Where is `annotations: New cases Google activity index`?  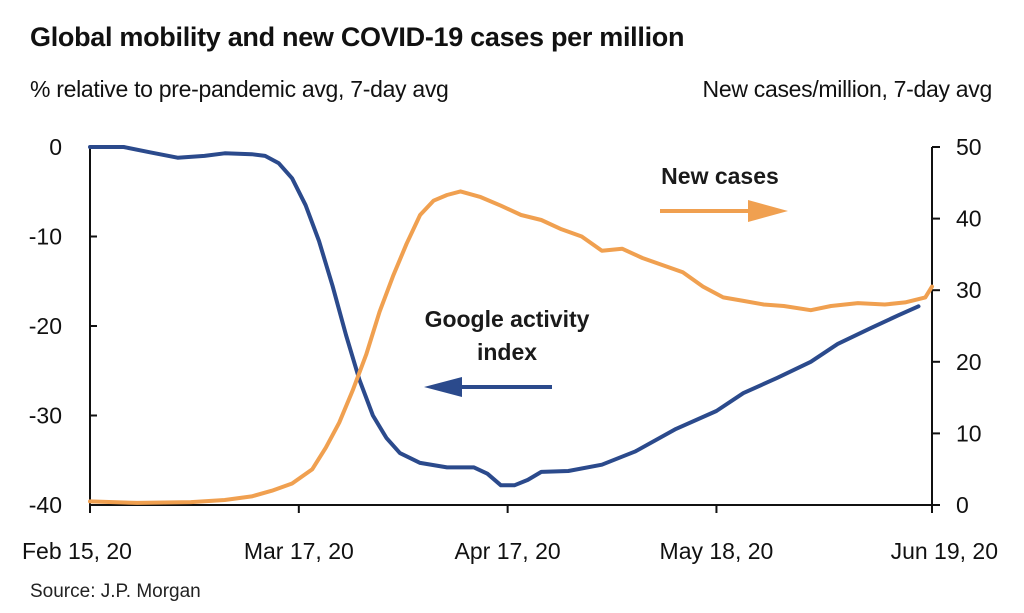
annotations: New cases Google activity index is located at coordinates (606, 280).